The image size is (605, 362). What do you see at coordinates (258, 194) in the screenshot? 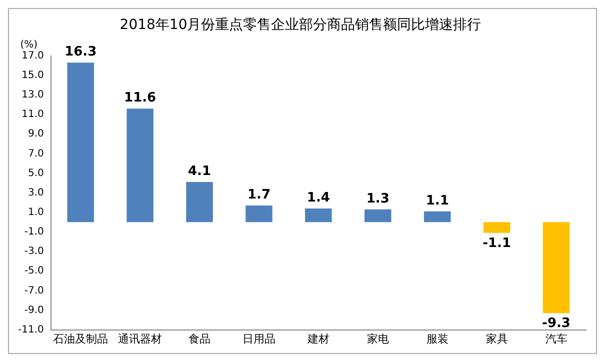
I see `data-label: 1.7` at bounding box center [258, 194].